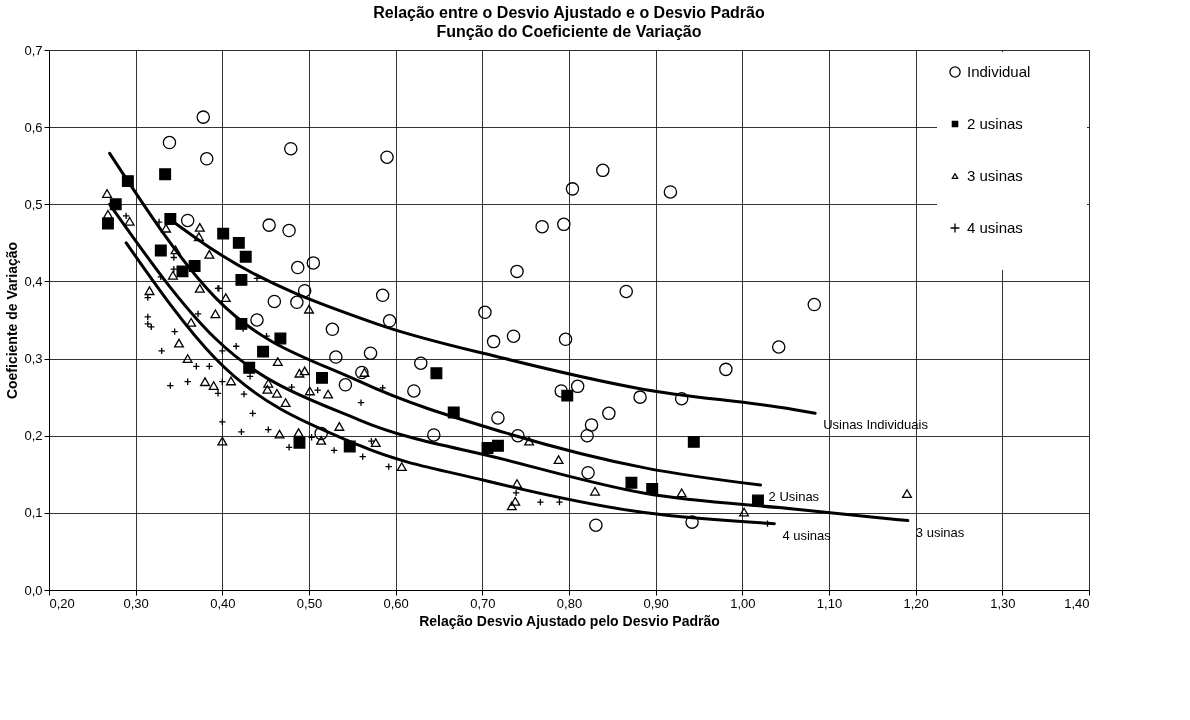 The height and width of the screenshot is (720, 1190). Describe the element at coordinates (33, 359) in the screenshot. I see `y-tick-label: 0,3` at that location.